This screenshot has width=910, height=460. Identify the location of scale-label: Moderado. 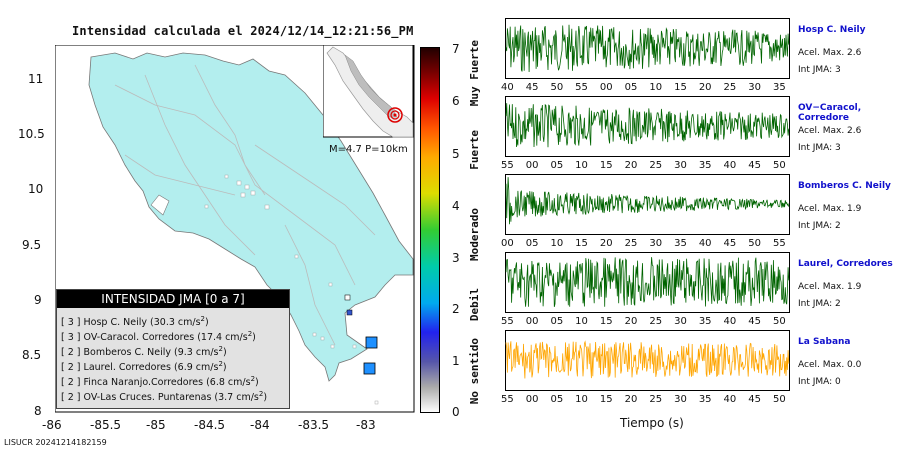
(474, 234).